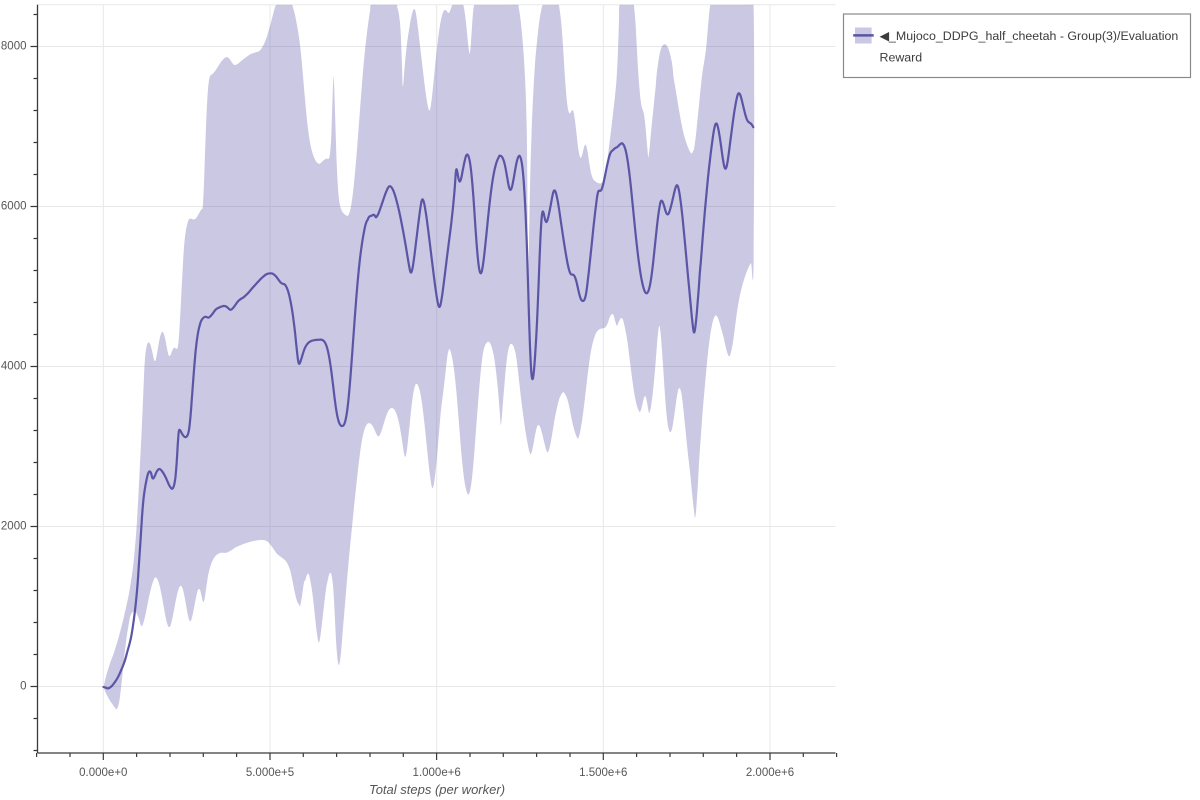 This screenshot has width=1200, height=800. What do you see at coordinates (14, 367) in the screenshot?
I see `svg-text: 4000` at bounding box center [14, 367].